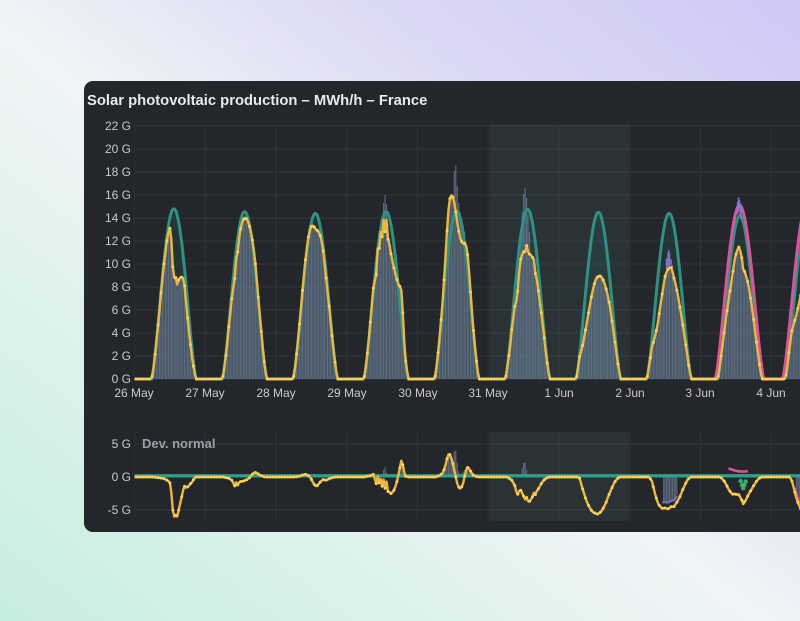 The width and height of the screenshot is (800, 621). I want to click on svg-text: 28 May, so click(275, 393).